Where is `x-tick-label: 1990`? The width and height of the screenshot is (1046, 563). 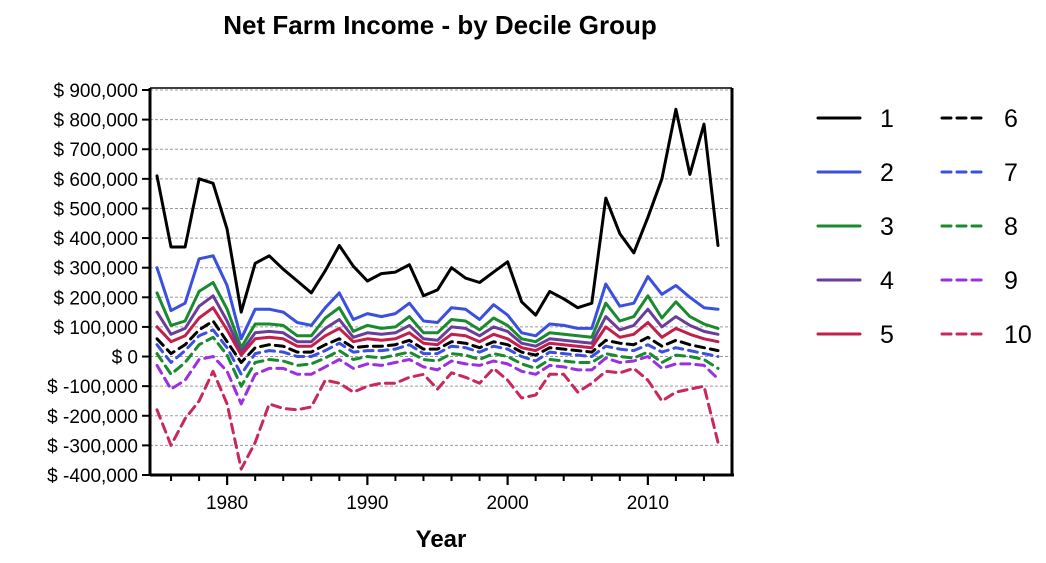 x-tick-label: 1990 is located at coordinates (367, 503).